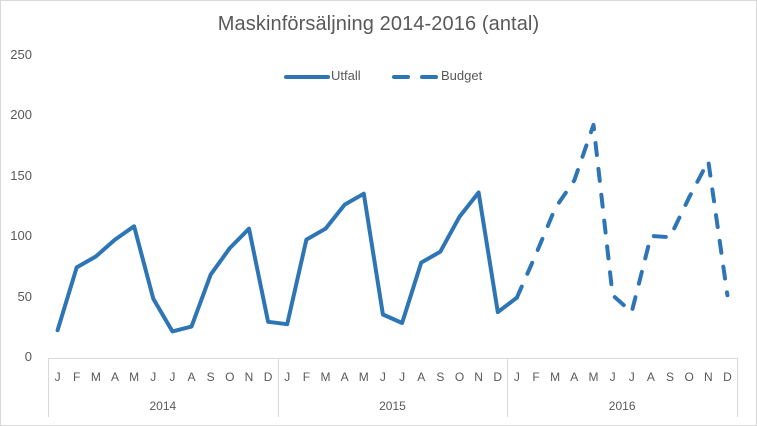  What do you see at coordinates (21, 54) in the screenshot?
I see `y-tick-label: 250` at bounding box center [21, 54].